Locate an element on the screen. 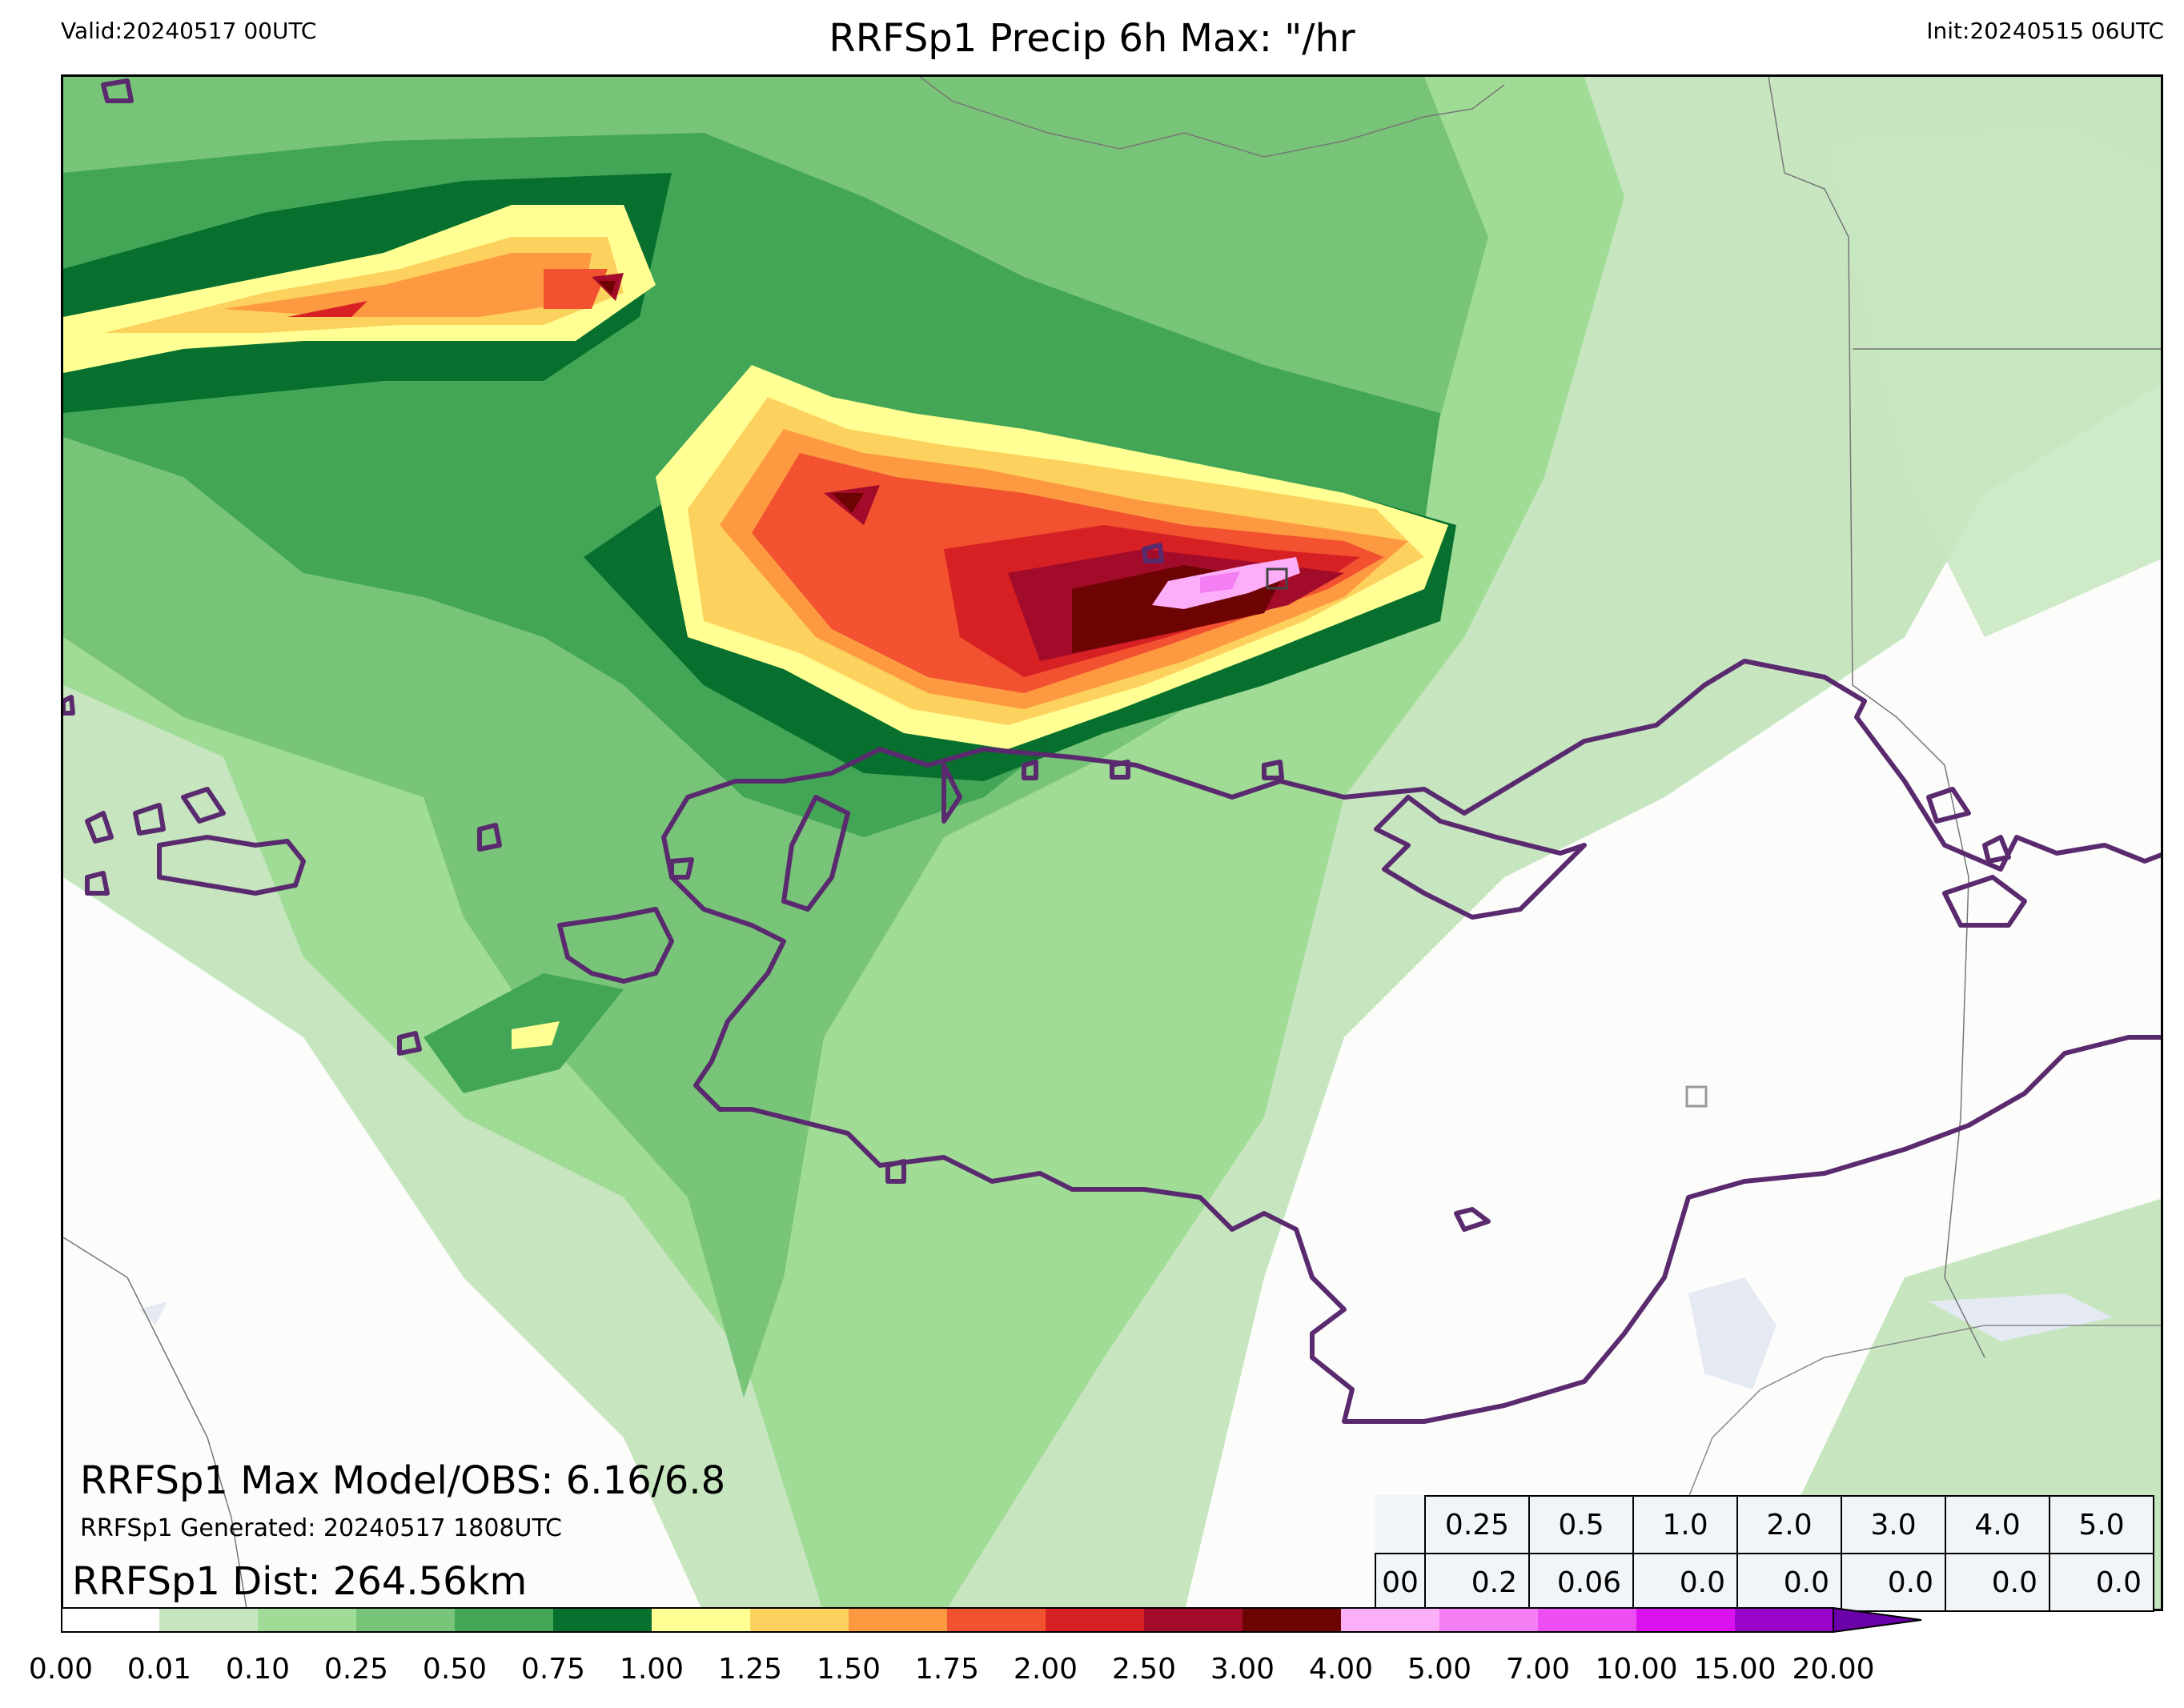 The image size is (2184, 1708). colorbar-tick-label: 1.50 is located at coordinates (848, 1669).